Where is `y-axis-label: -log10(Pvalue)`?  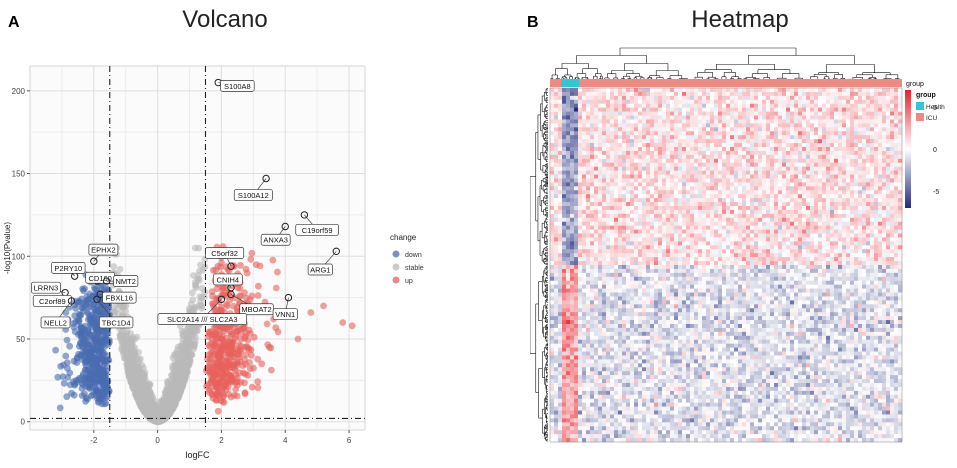
y-axis-label: -log10(Pvalue) is located at coordinates (7, 248).